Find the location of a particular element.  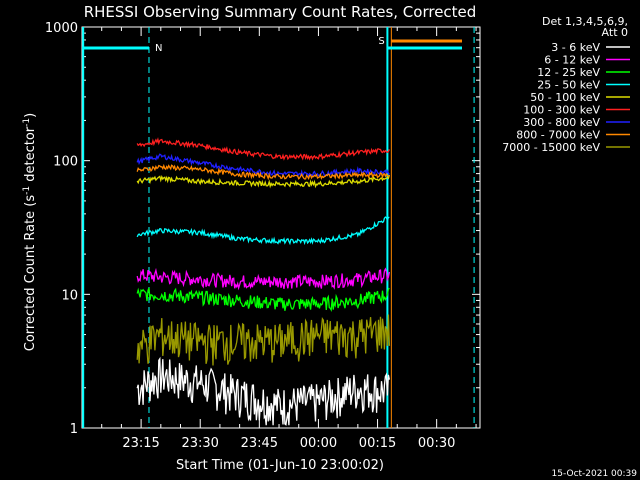

y-tick-label: 100 is located at coordinates (65, 162).